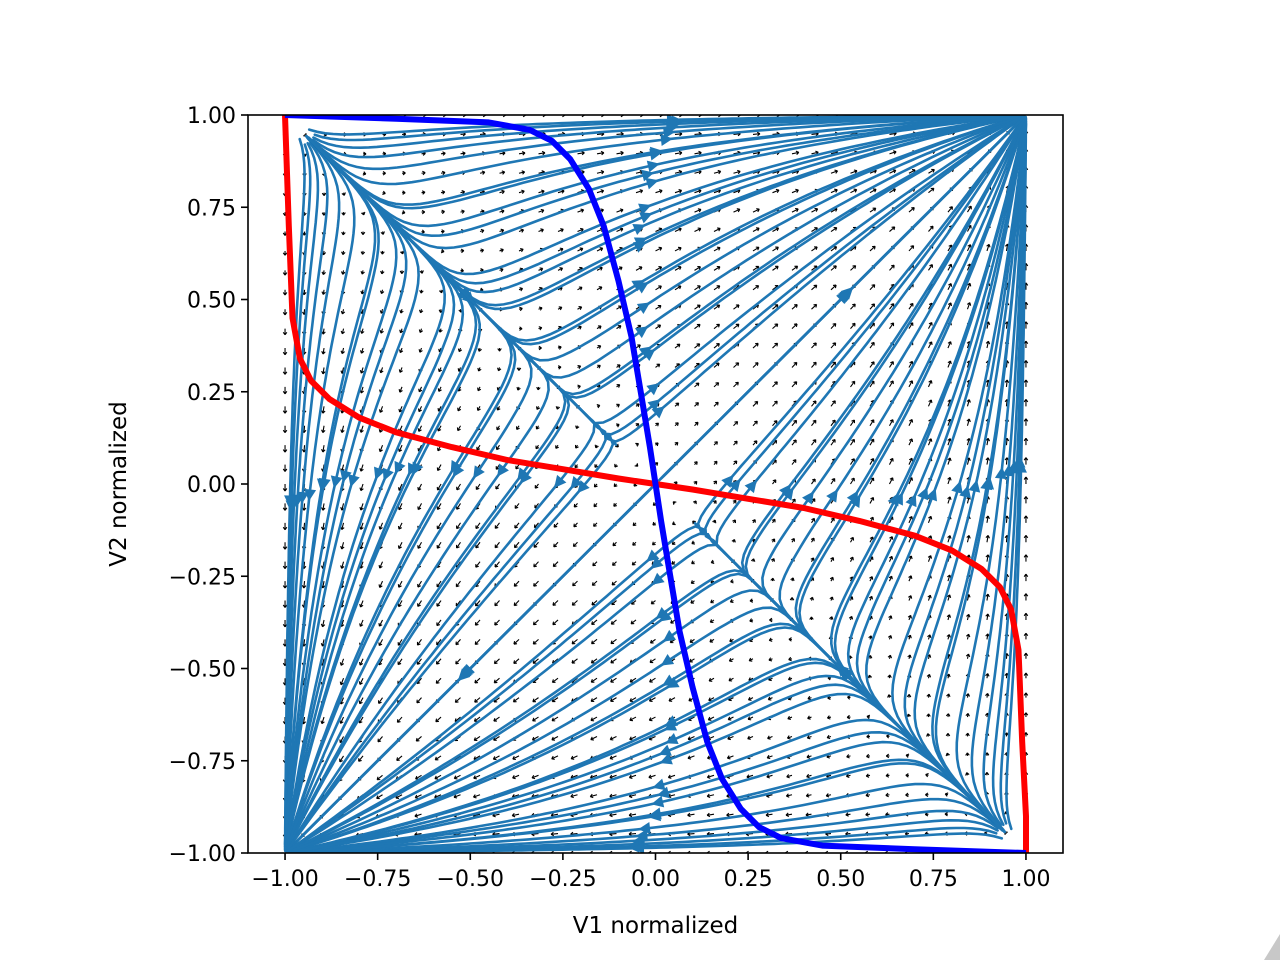 This screenshot has width=1280, height=960. I want to click on y-tick-label: −0.50, so click(202, 670).